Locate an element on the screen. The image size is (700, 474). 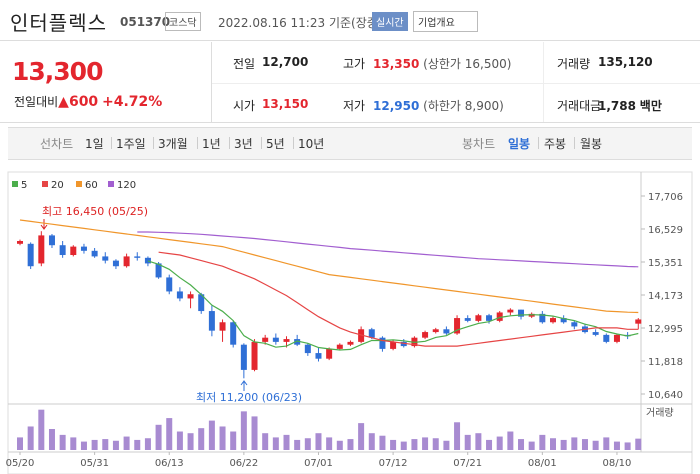
annotation-low: 최저 11,200 (06/23) is located at coordinates (249, 397).